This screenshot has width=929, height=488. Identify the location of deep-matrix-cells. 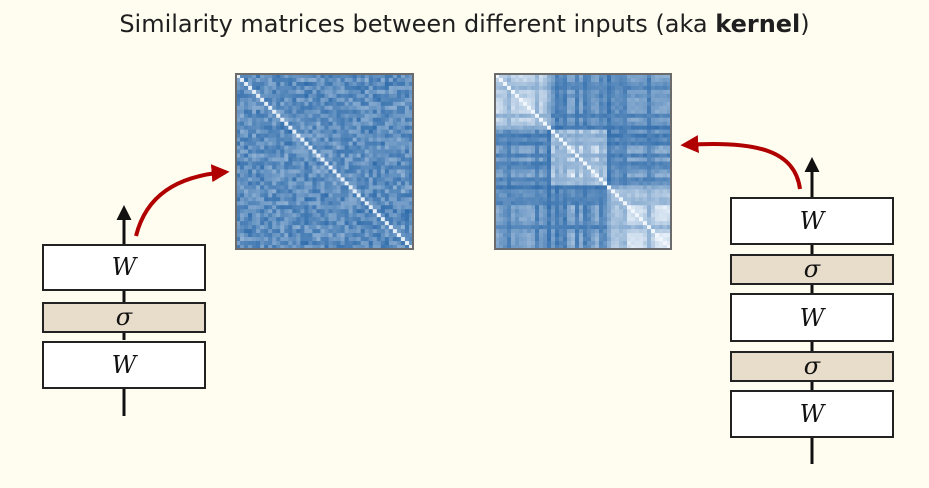
(583, 162).